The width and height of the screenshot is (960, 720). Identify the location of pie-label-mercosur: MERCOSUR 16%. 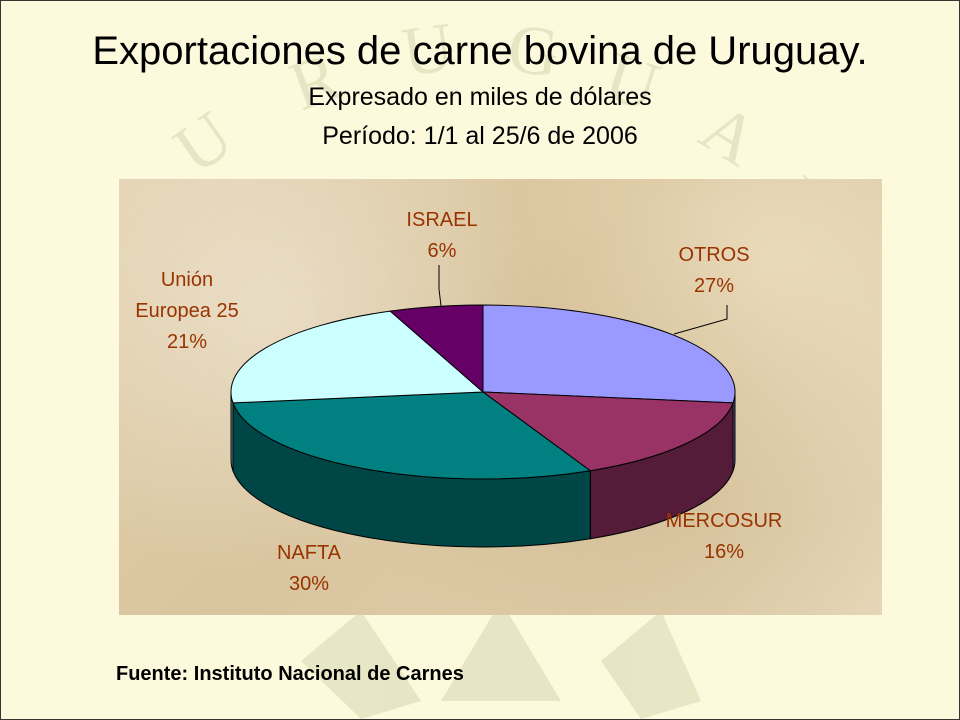
(724, 536).